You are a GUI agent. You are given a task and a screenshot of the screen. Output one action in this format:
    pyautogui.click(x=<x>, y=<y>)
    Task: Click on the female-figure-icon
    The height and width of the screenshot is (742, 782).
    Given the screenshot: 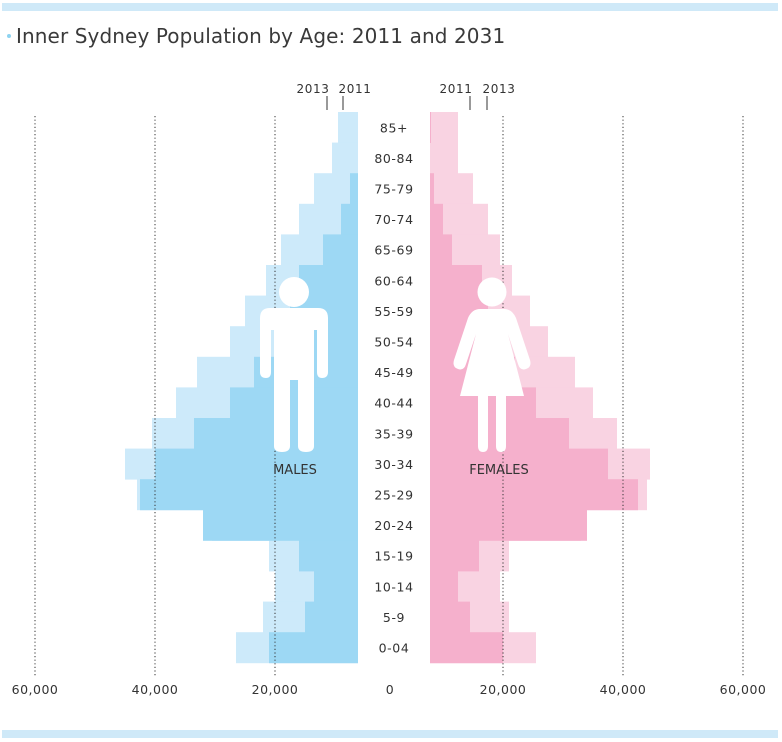 What is the action you would take?
    pyautogui.click(x=492, y=364)
    